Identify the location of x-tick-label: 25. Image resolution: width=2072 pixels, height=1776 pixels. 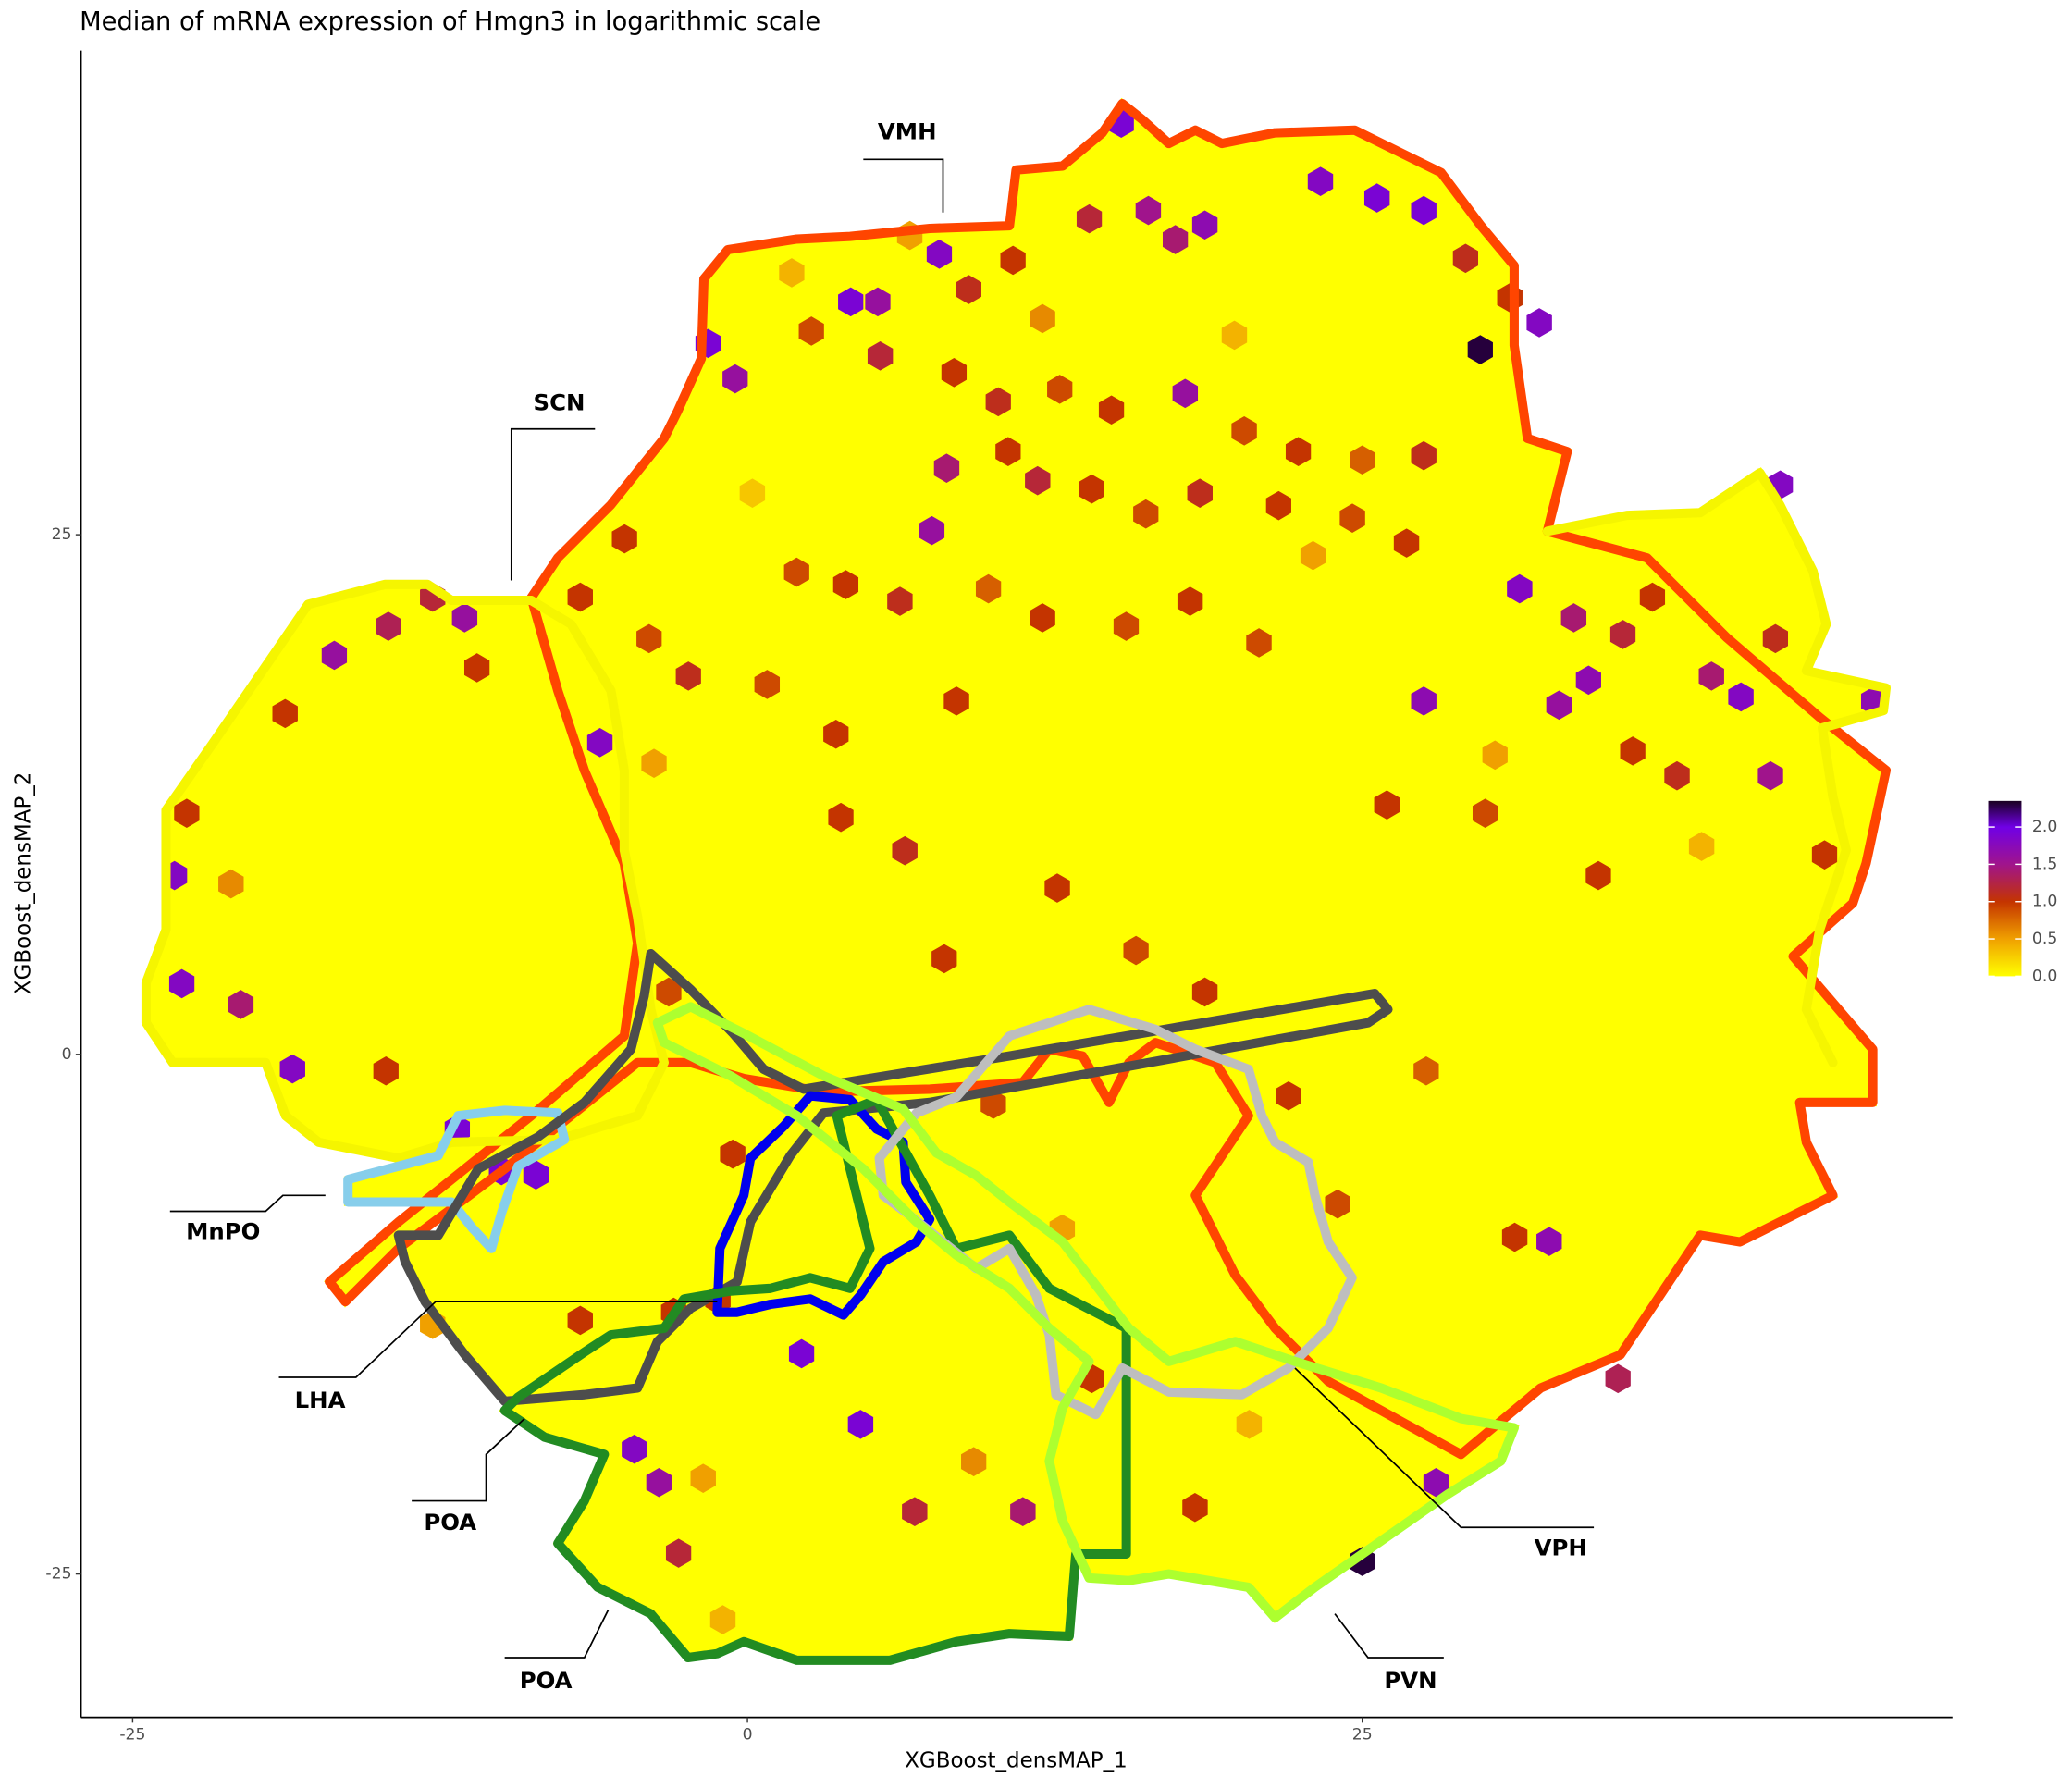
(1363, 1735).